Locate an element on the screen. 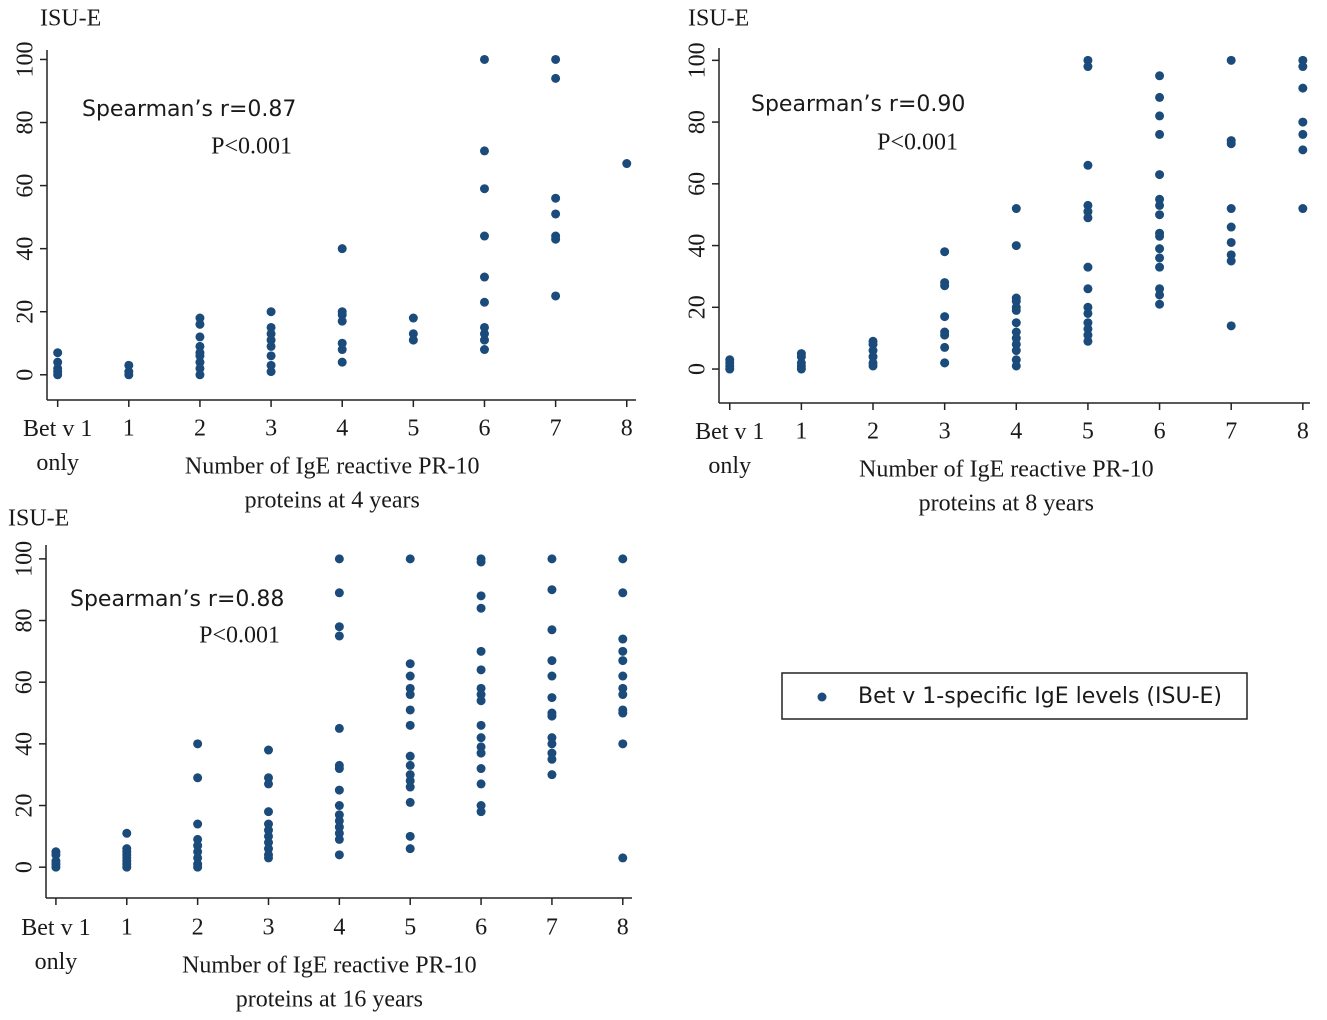 This screenshot has width=1327, height=1020. legend-label: Bet v 1-specific IgE levels (ISU-E) is located at coordinates (1040, 696).